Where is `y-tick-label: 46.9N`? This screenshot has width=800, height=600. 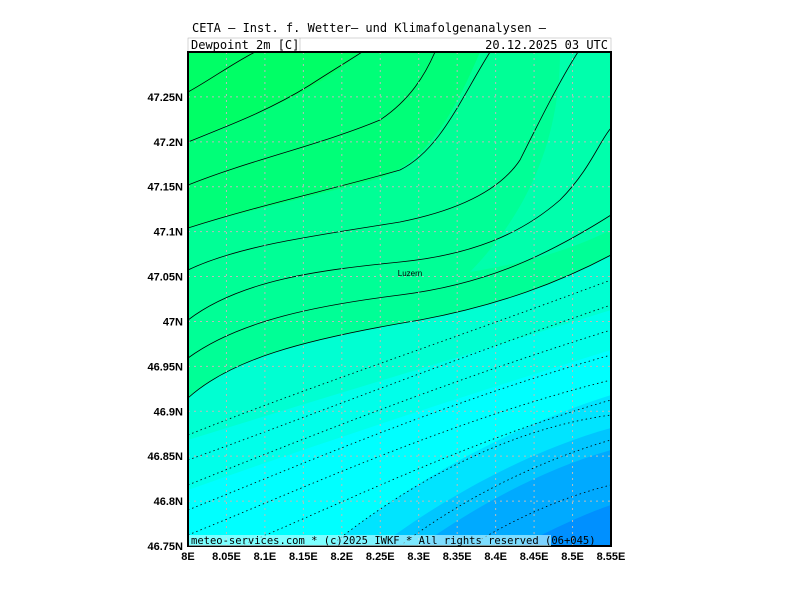 y-tick-label: 46.9N is located at coordinates (168, 412).